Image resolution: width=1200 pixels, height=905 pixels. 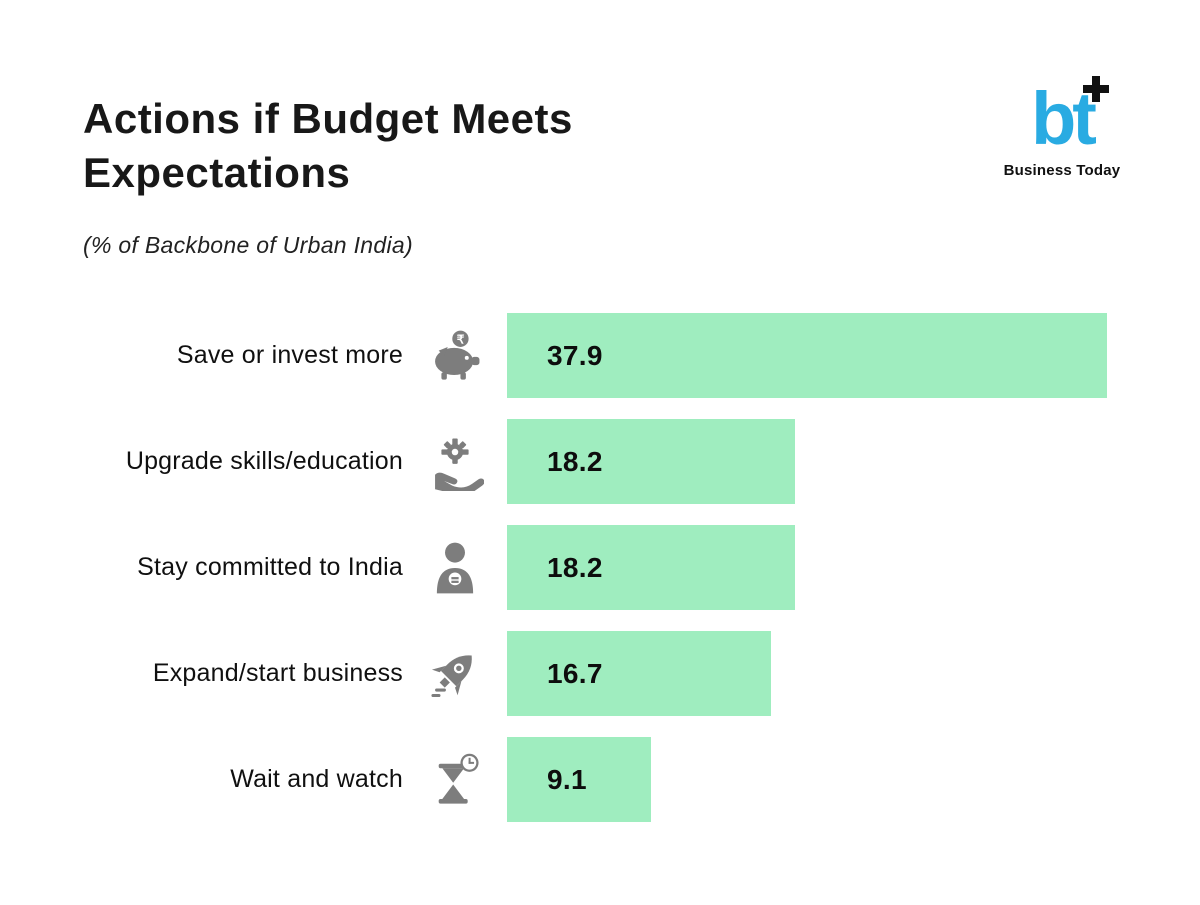 I want to click on bt-logo-icon: bt, so click(x=1070, y=116).